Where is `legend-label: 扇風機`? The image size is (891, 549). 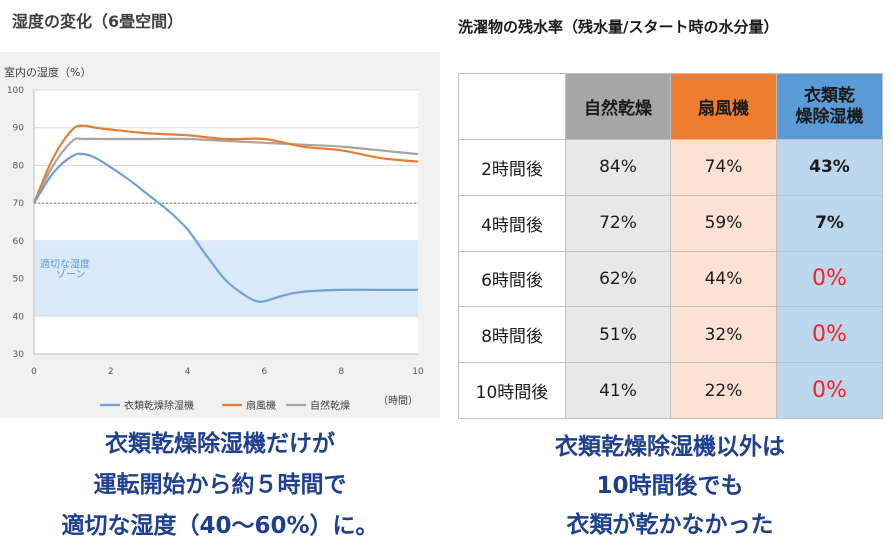 legend-label: 扇風機 is located at coordinates (261, 405).